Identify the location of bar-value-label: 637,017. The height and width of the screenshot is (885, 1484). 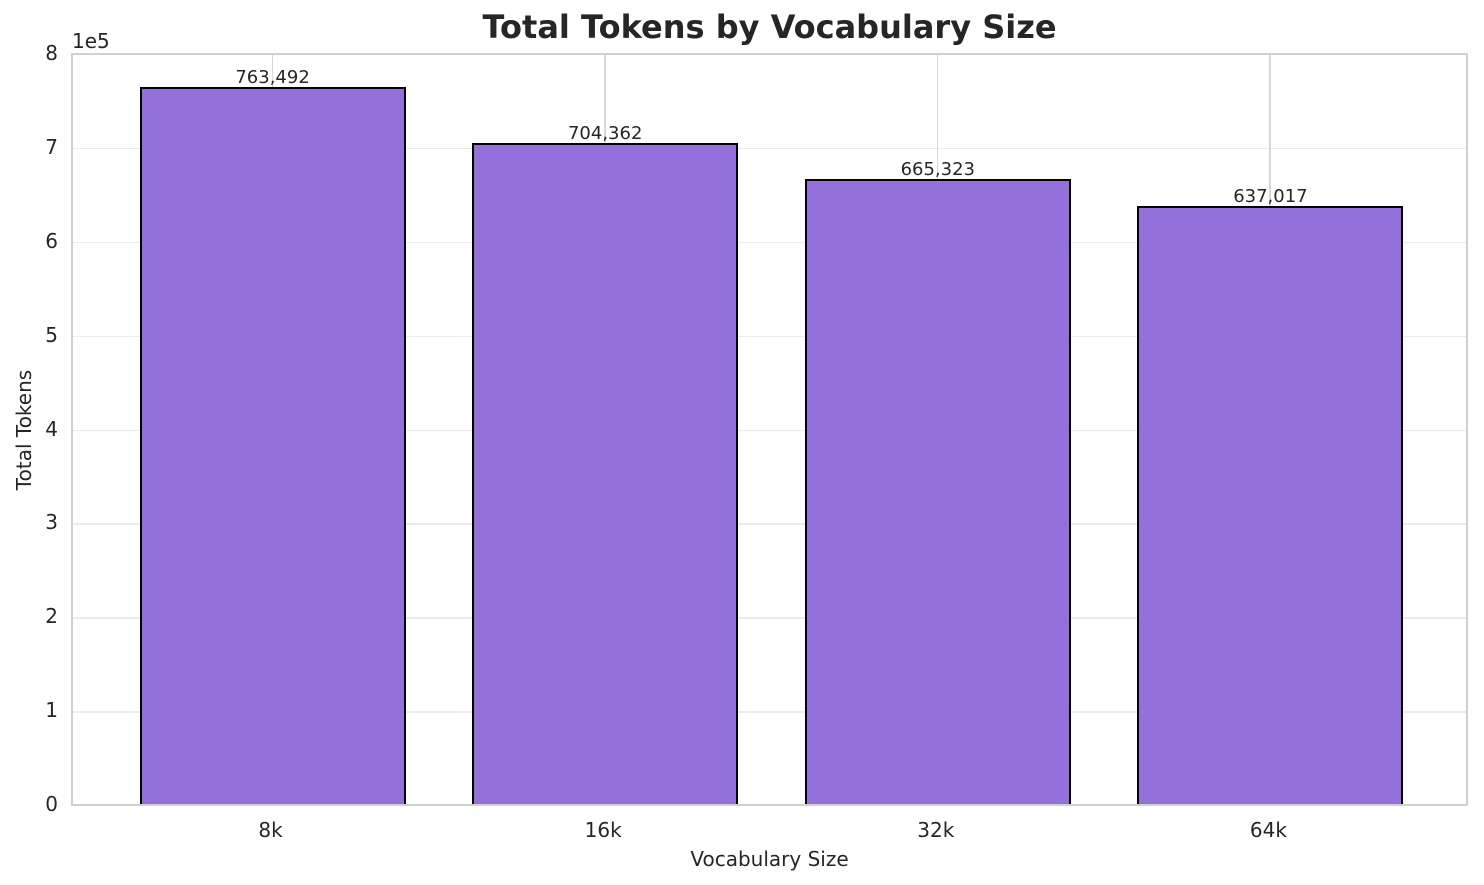
(1270, 196).